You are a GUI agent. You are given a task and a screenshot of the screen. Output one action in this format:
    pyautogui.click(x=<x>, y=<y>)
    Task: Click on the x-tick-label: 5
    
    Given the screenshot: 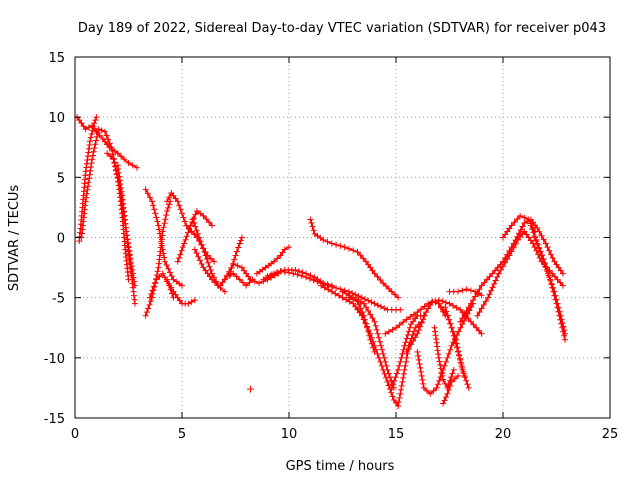 What is the action you would take?
    pyautogui.click(x=182, y=434)
    